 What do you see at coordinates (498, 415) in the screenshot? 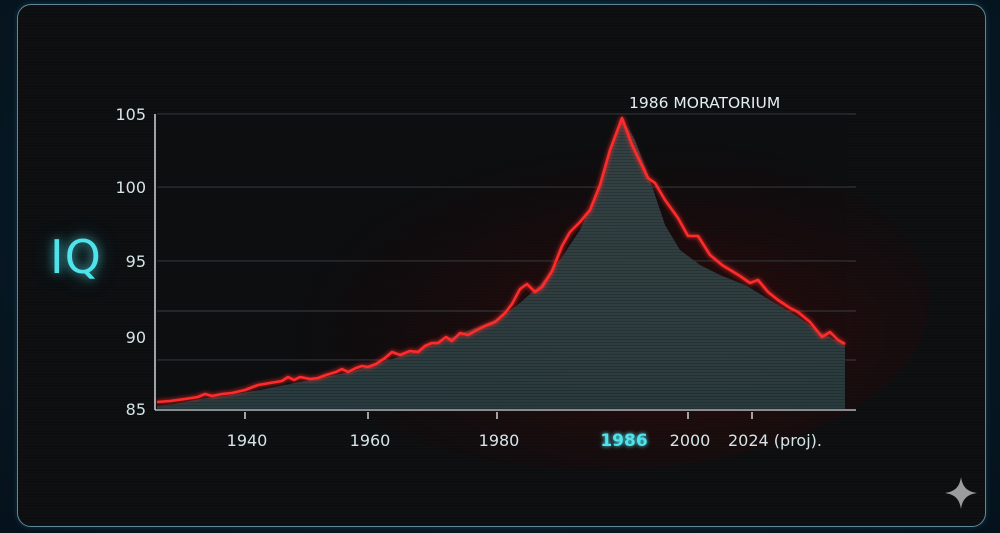
I see `x-ticks` at bounding box center [498, 415].